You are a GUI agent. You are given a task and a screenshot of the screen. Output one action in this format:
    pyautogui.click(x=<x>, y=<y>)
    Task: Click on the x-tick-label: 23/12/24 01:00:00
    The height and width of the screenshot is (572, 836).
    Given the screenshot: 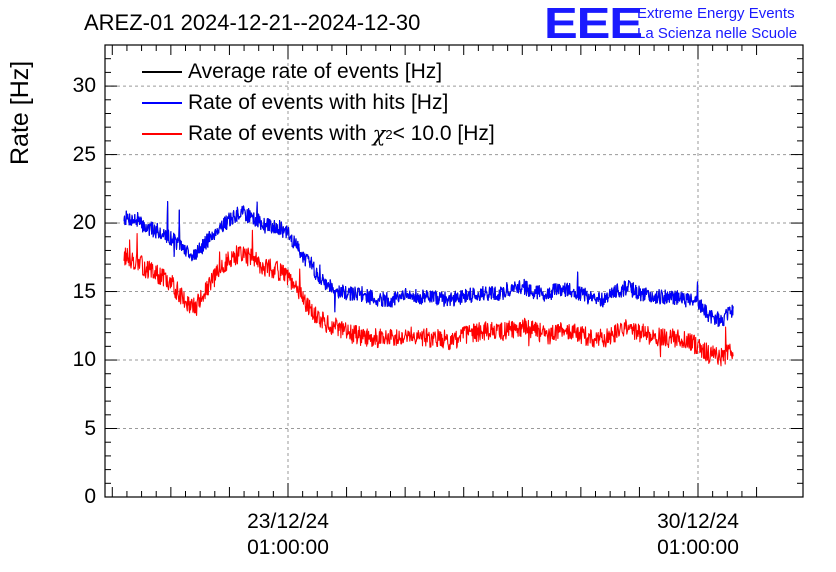 What is the action you would take?
    pyautogui.click(x=288, y=535)
    